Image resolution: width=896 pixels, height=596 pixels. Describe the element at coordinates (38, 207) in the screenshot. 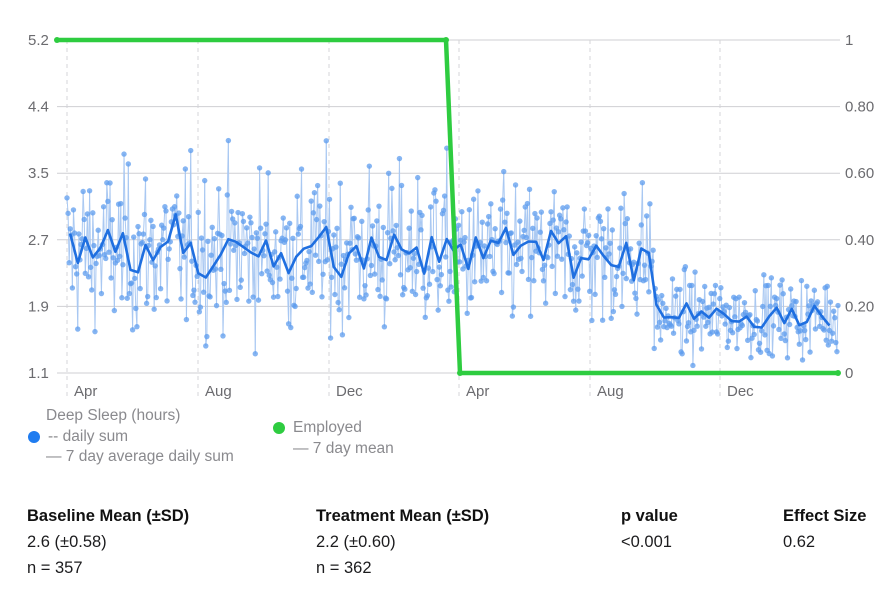

I see `left-axis-ticks: 5.2 4.4 3.5 2.7 1.9 1.1` at that location.